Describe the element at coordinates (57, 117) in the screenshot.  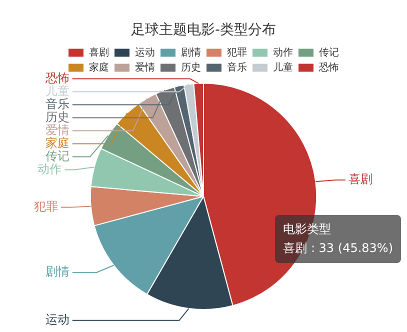
I see `slice-label: 历史` at that location.